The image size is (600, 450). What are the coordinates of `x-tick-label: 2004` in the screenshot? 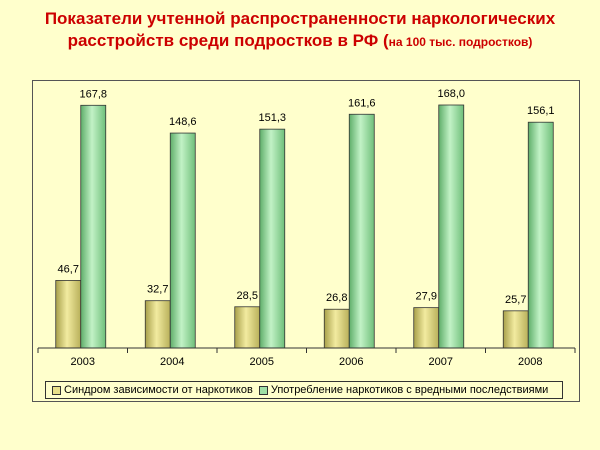 It's located at (172, 362).